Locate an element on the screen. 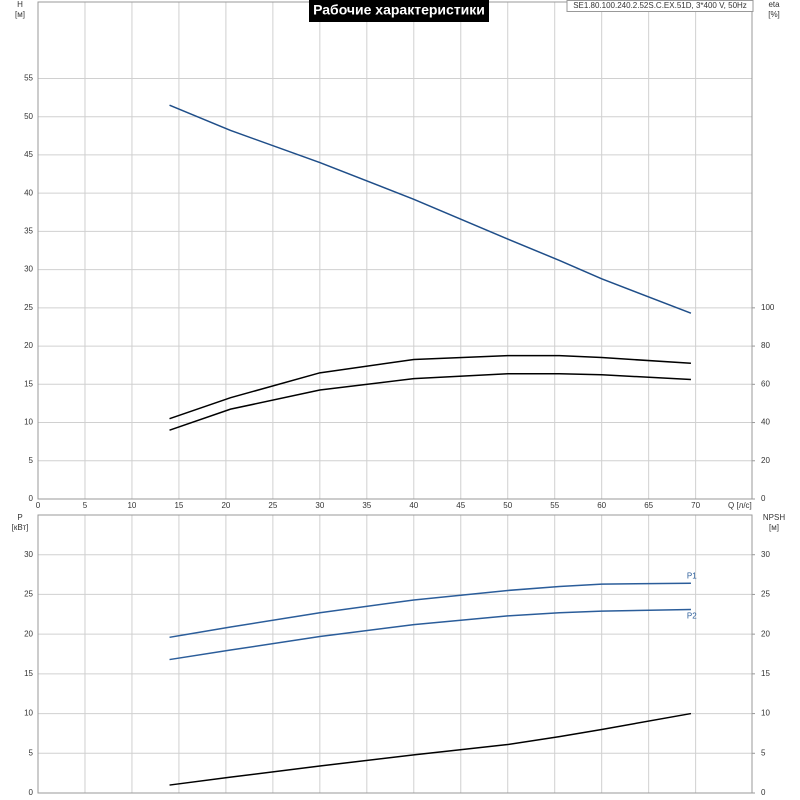 The width and height of the screenshot is (800, 800). x-tick-label: 35 is located at coordinates (366, 505).